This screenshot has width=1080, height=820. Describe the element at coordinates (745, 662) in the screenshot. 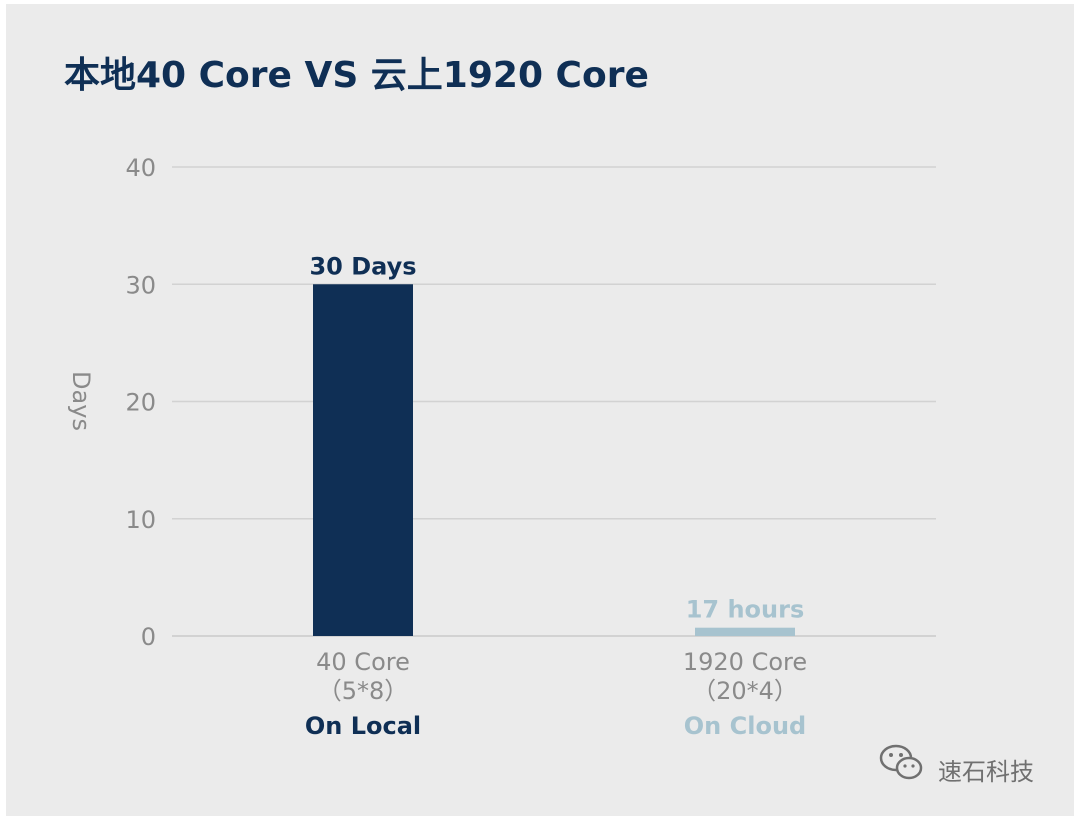

I see `x-tick-label: 1920 Core` at that location.